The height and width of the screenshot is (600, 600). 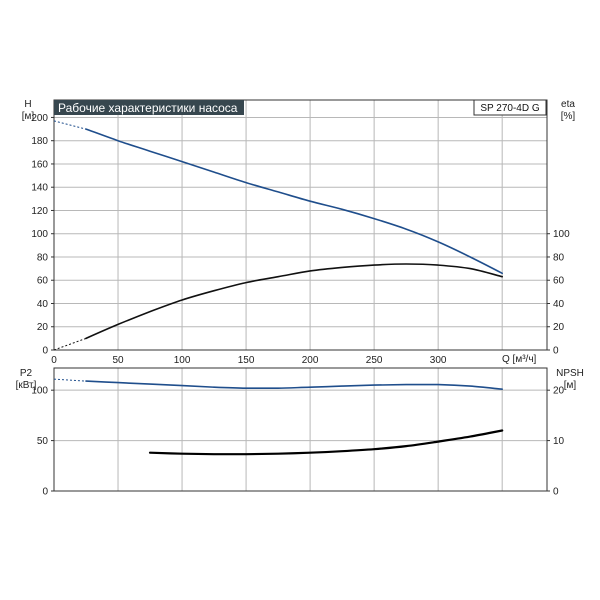 I want to click on bottom-left-tick-label: 50, so click(x=43, y=441).